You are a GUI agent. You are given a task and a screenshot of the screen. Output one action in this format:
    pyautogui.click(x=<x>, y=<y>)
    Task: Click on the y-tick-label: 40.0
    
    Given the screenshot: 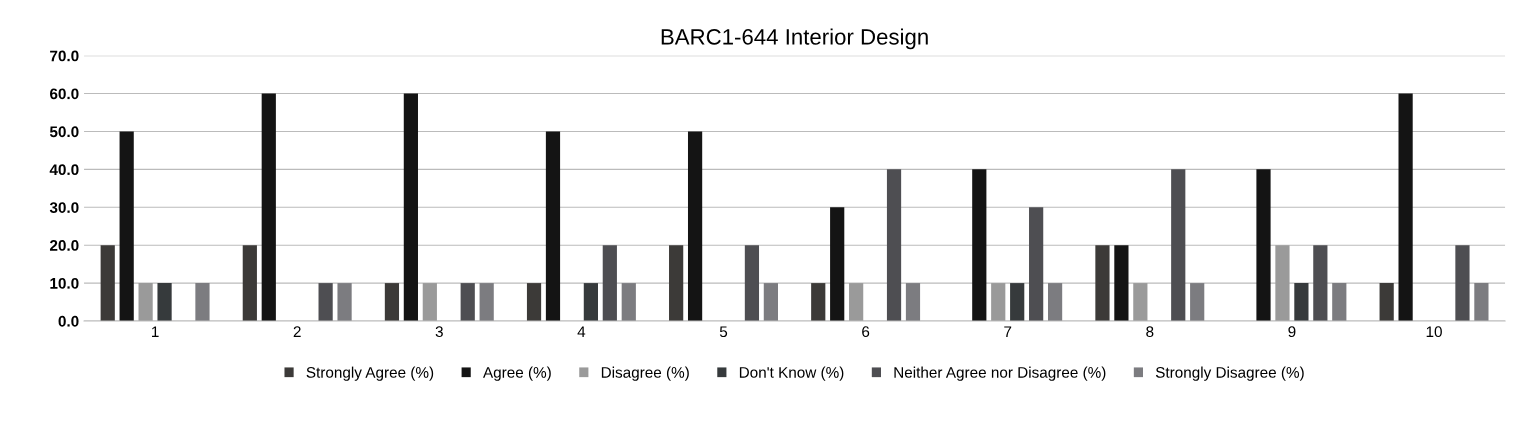 What is the action you would take?
    pyautogui.click(x=64, y=170)
    